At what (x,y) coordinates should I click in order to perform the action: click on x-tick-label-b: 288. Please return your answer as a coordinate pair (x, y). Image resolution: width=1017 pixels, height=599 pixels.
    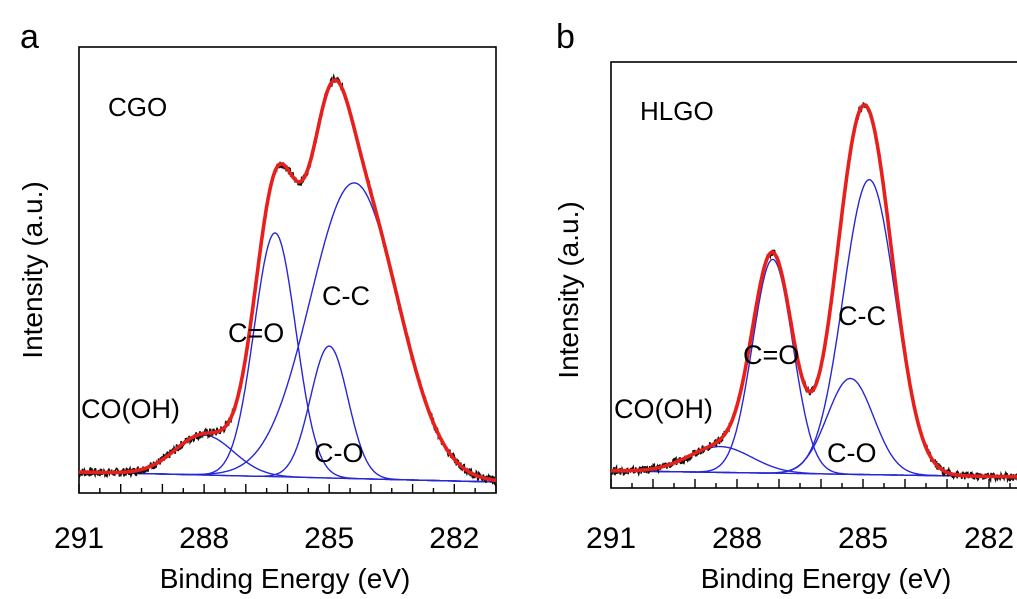
    Looking at the image, I should click on (737, 538).